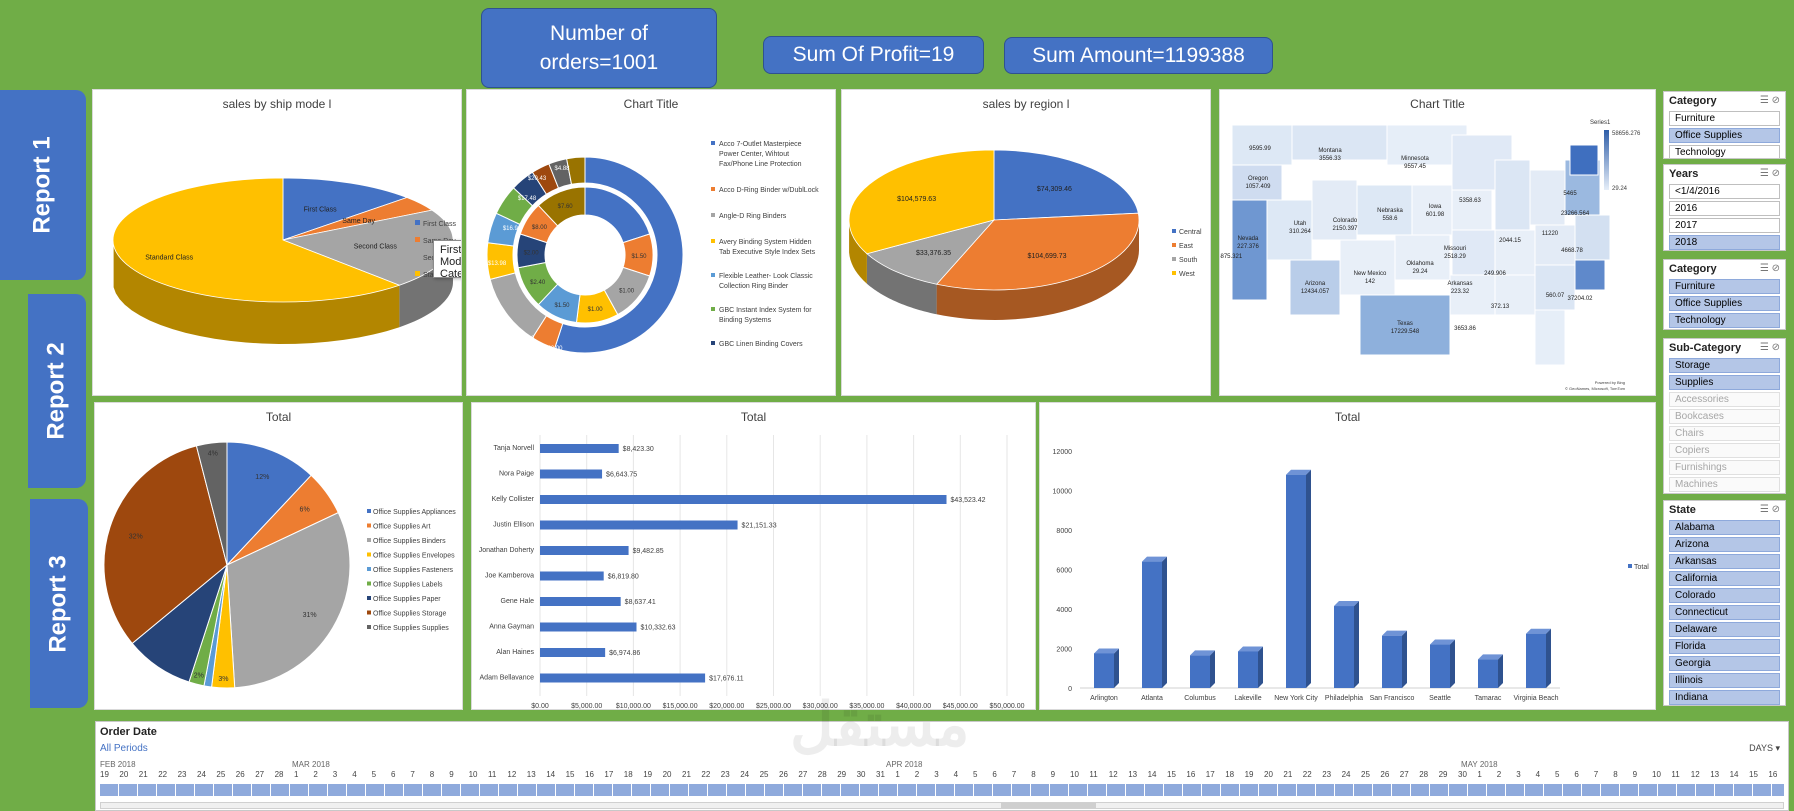 The image size is (1794, 811). What do you see at coordinates (1724, 450) in the screenshot?
I see `slicer-item: Copiers` at bounding box center [1724, 450].